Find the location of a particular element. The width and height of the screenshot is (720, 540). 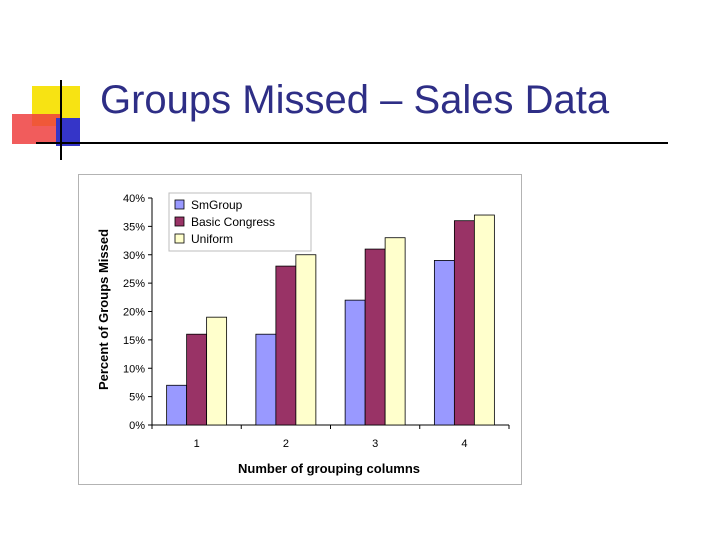

legend-label: Uniform is located at coordinates (212, 239).